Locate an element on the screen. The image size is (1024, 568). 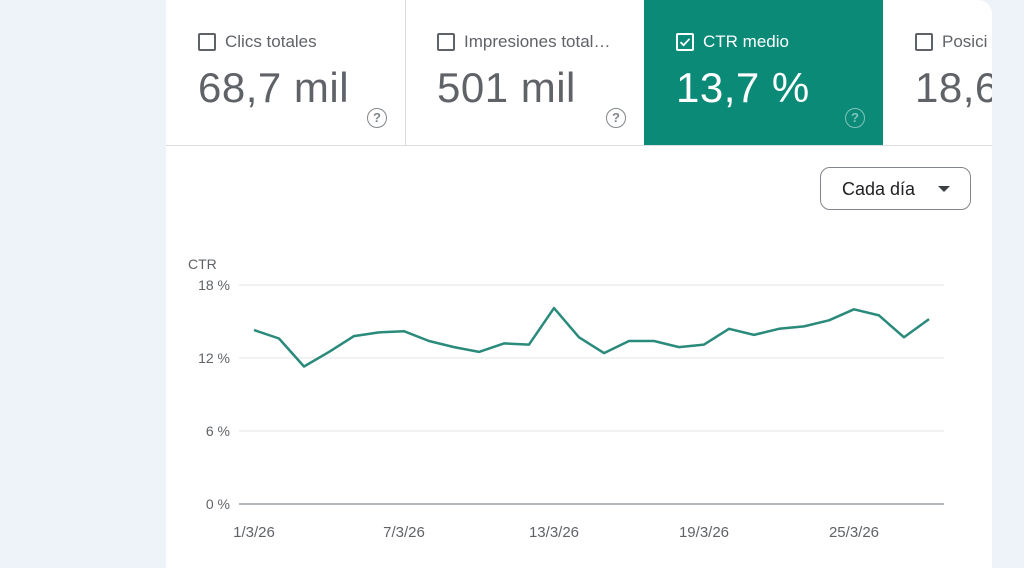
metric-label: Posici is located at coordinates (965, 41).